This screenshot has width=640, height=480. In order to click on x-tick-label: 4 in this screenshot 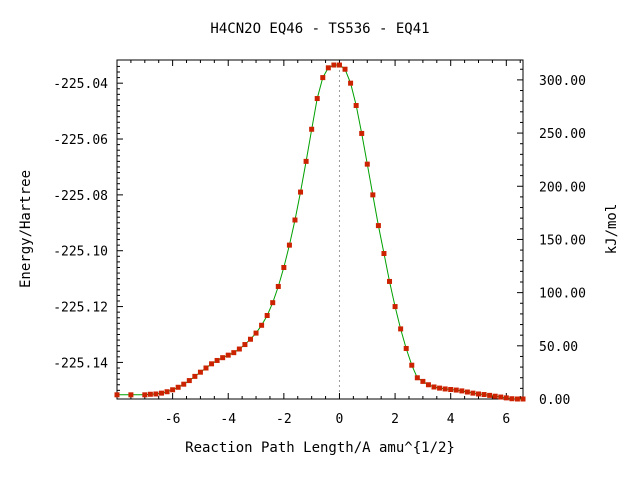, I will do `click(451, 419)`.